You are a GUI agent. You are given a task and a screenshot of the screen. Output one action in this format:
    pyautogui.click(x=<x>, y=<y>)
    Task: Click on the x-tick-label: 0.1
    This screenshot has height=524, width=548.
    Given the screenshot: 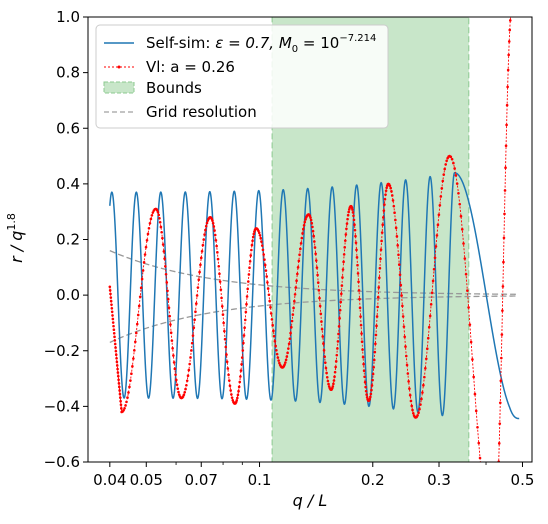 What is the action you would take?
    pyautogui.click(x=260, y=480)
    